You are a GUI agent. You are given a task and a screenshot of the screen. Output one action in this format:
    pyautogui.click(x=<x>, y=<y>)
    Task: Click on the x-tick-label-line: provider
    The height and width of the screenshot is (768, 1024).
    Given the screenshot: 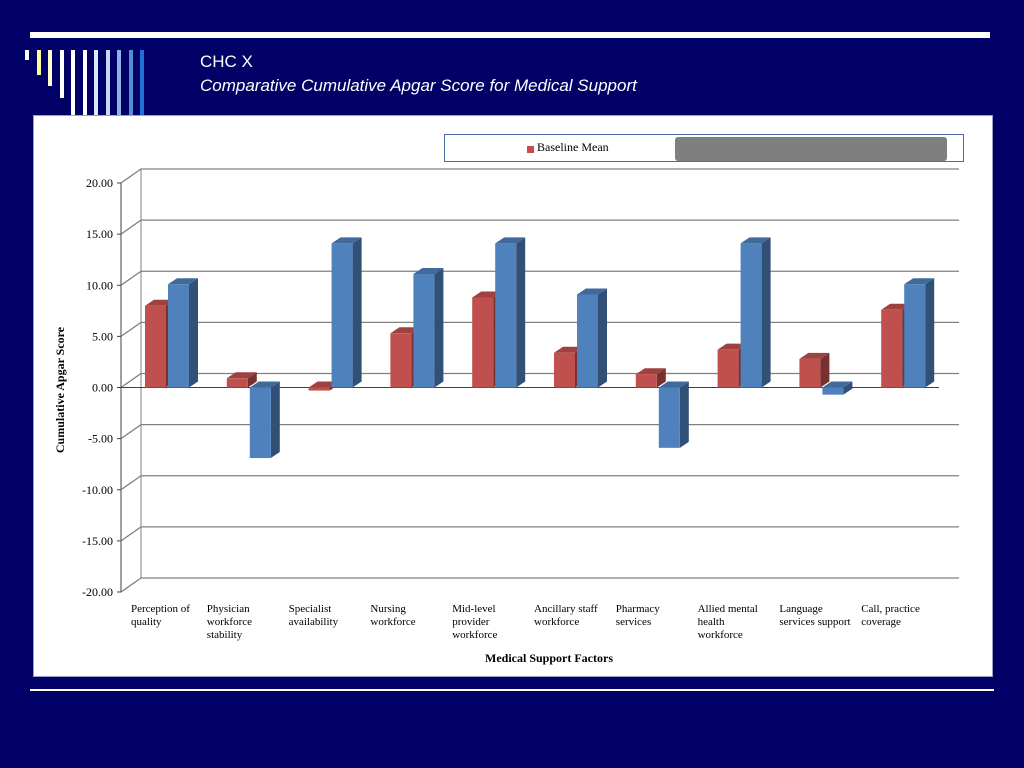 What is the action you would take?
    pyautogui.click(x=471, y=622)
    